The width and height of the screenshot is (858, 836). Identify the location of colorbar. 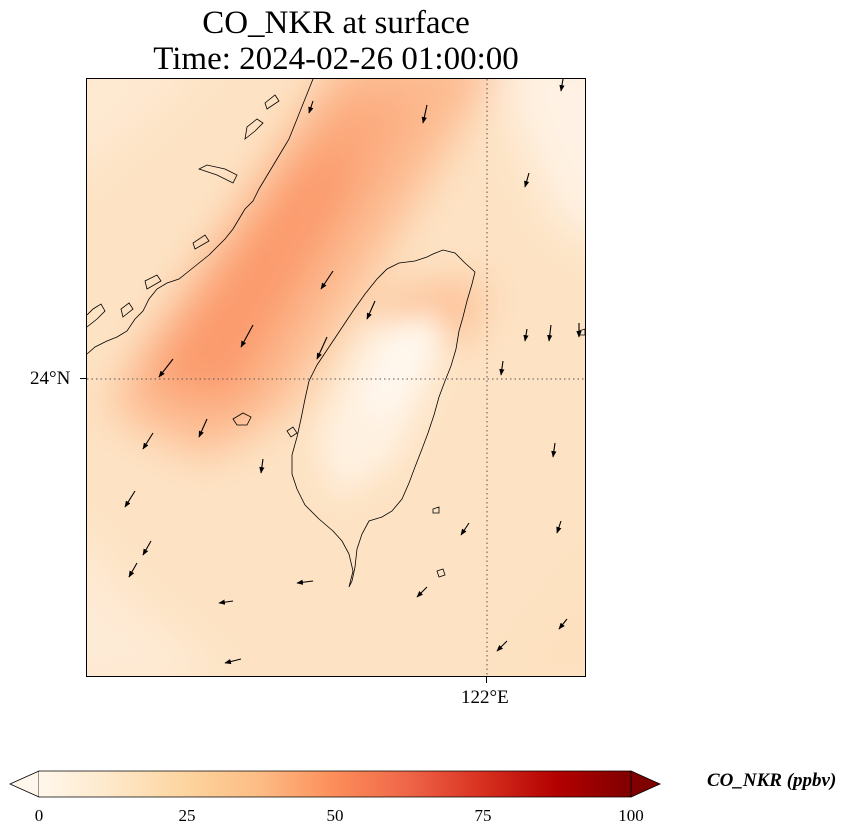
(335, 784).